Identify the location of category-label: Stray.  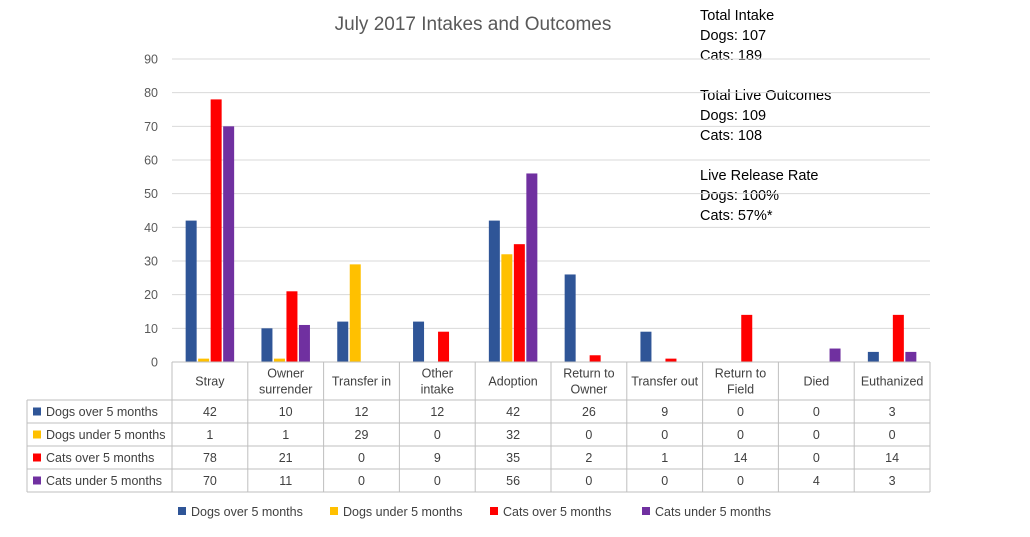
(210, 382).